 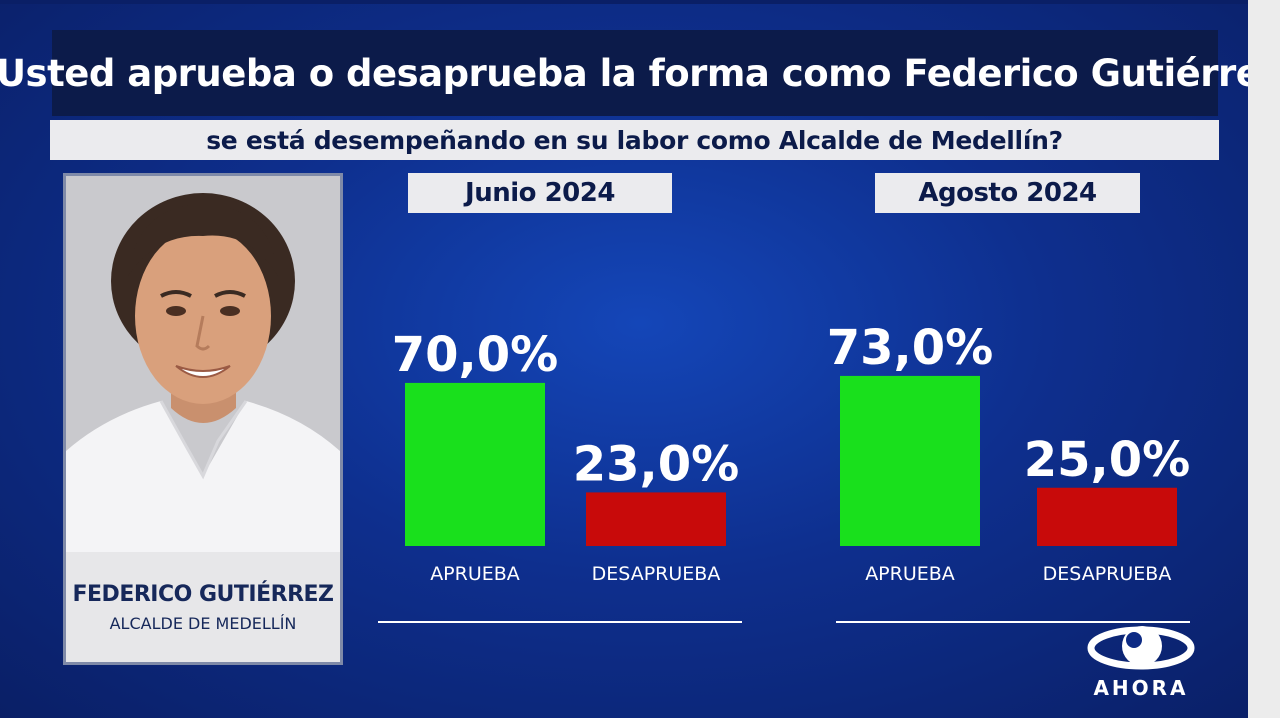 I want to click on candidate-card: FEDERICO GUTIÉRREZ ALCALDE DE MEDELLÍN, so click(x=203, y=419).